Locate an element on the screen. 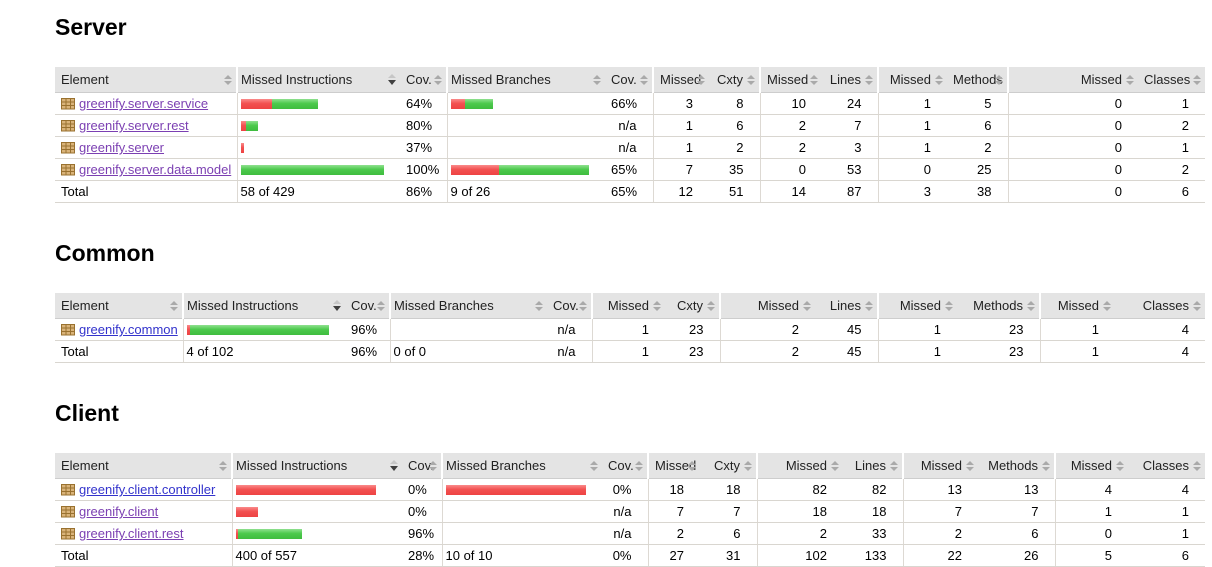 This screenshot has width=1212, height=567. package-link: greenify.client is located at coordinates (119, 511).